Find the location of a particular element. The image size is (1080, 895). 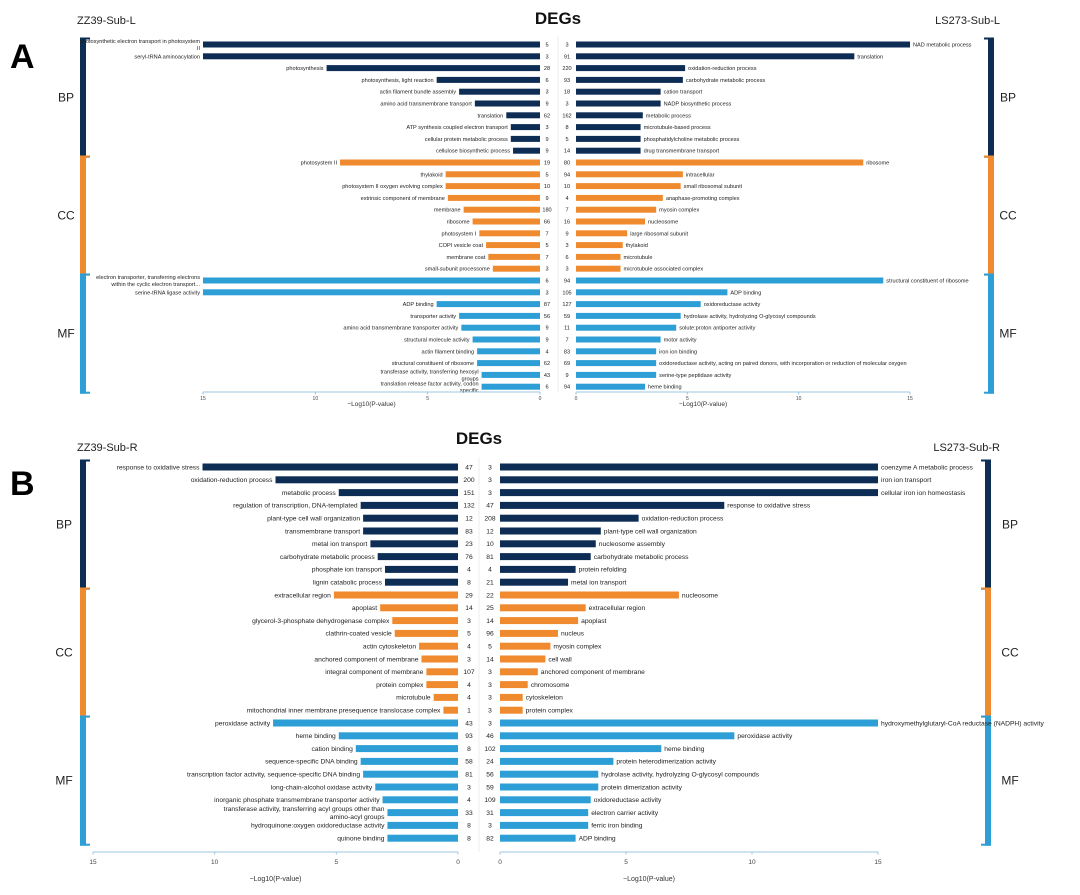

bar-label-left-a-18: membrane coat is located at coordinates (465, 258).